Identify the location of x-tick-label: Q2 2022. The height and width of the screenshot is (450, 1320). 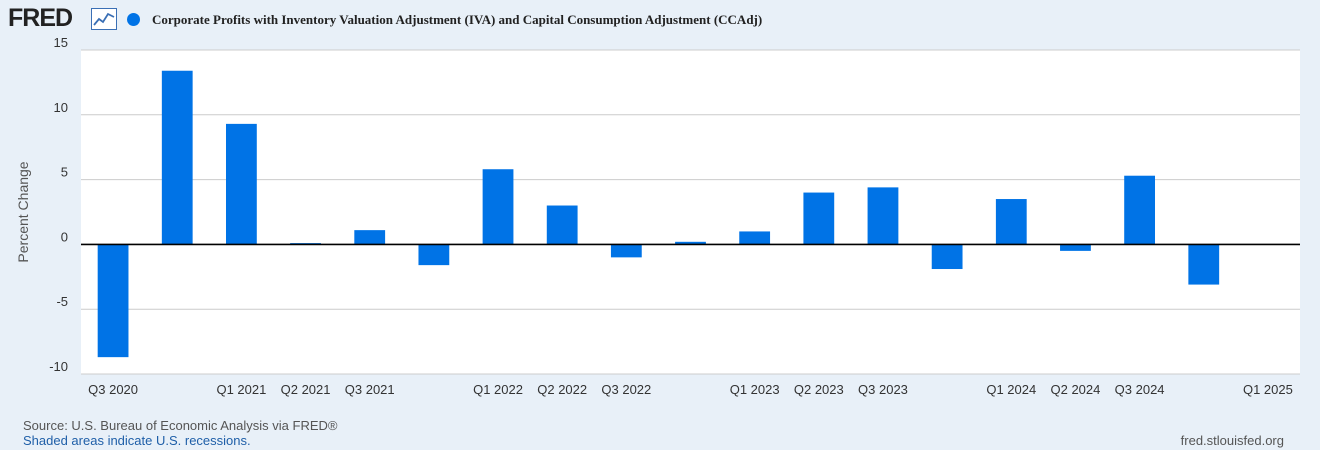
(562, 389).